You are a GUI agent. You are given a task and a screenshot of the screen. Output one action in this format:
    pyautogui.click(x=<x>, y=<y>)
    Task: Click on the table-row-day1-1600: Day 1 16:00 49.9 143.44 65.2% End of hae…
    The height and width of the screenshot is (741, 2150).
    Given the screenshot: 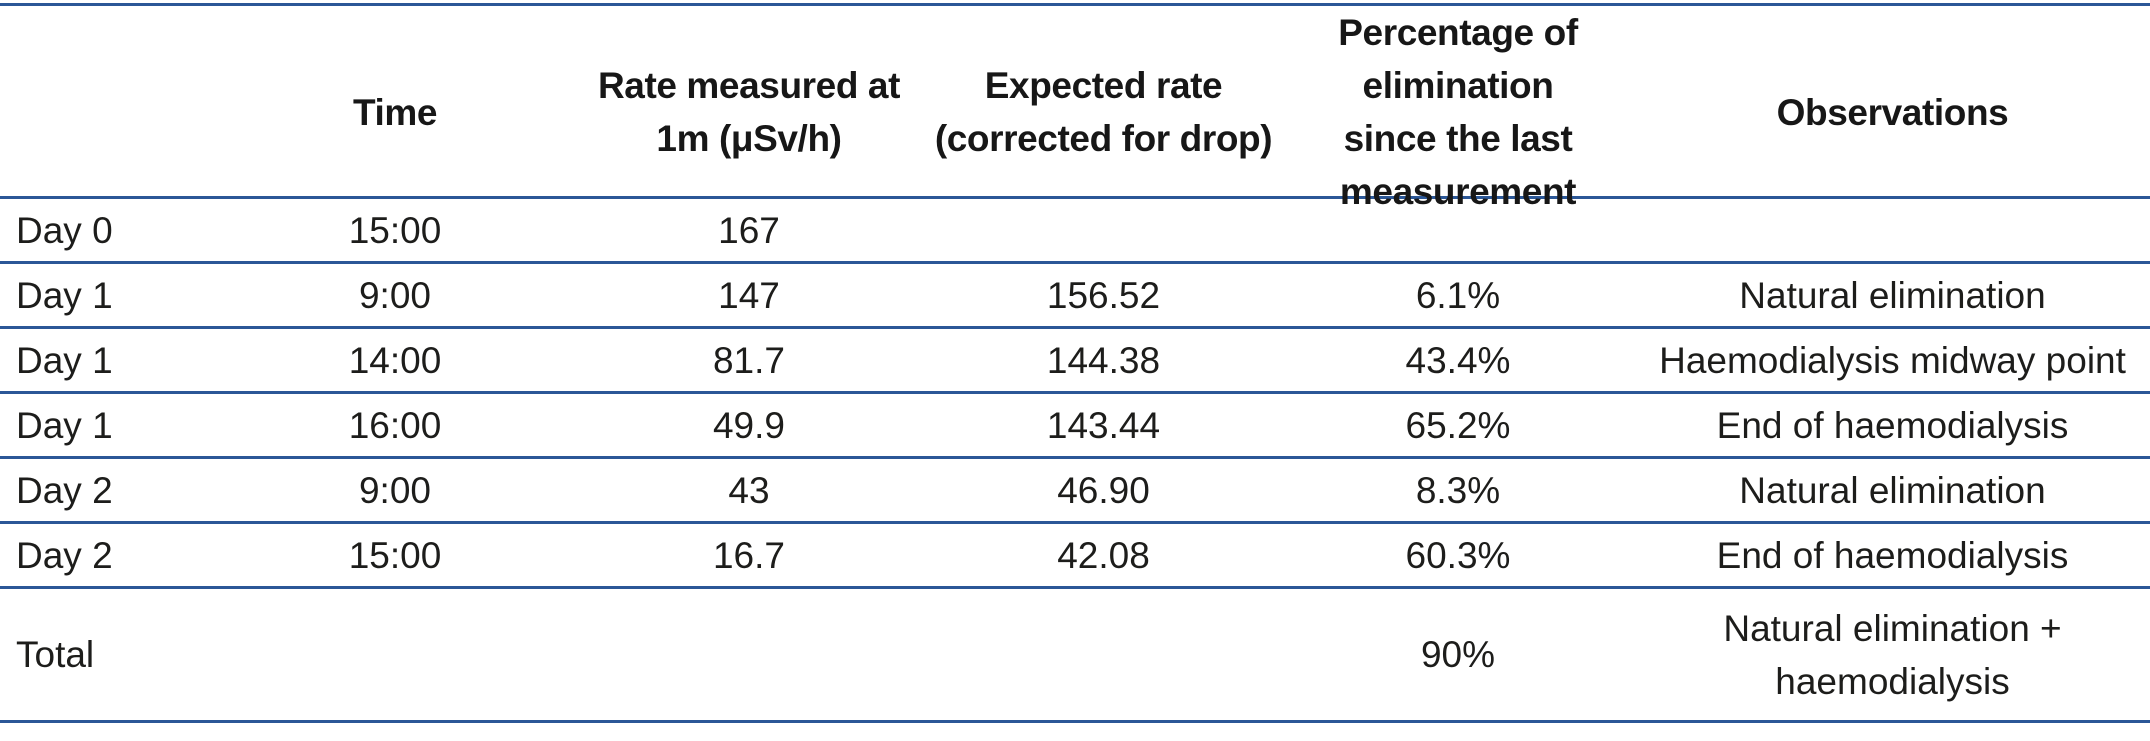 What is the action you would take?
    pyautogui.click(x=1075, y=423)
    